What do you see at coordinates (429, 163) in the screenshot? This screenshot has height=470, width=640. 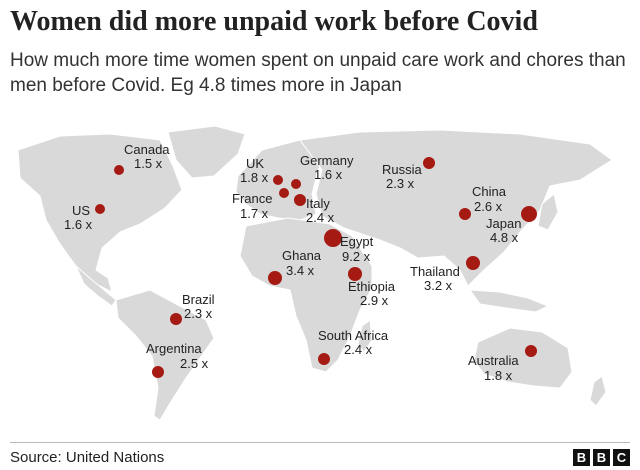 I see `marker-russia` at bounding box center [429, 163].